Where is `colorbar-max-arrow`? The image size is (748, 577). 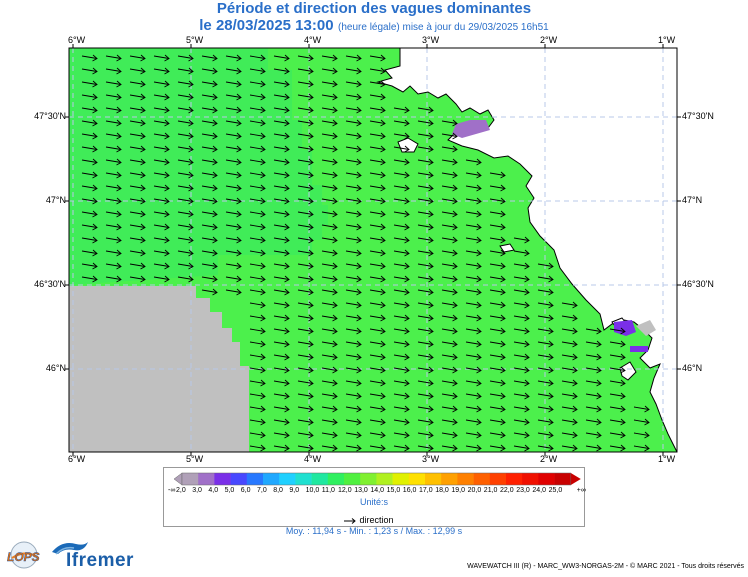 colorbar-max-arrow is located at coordinates (575, 479).